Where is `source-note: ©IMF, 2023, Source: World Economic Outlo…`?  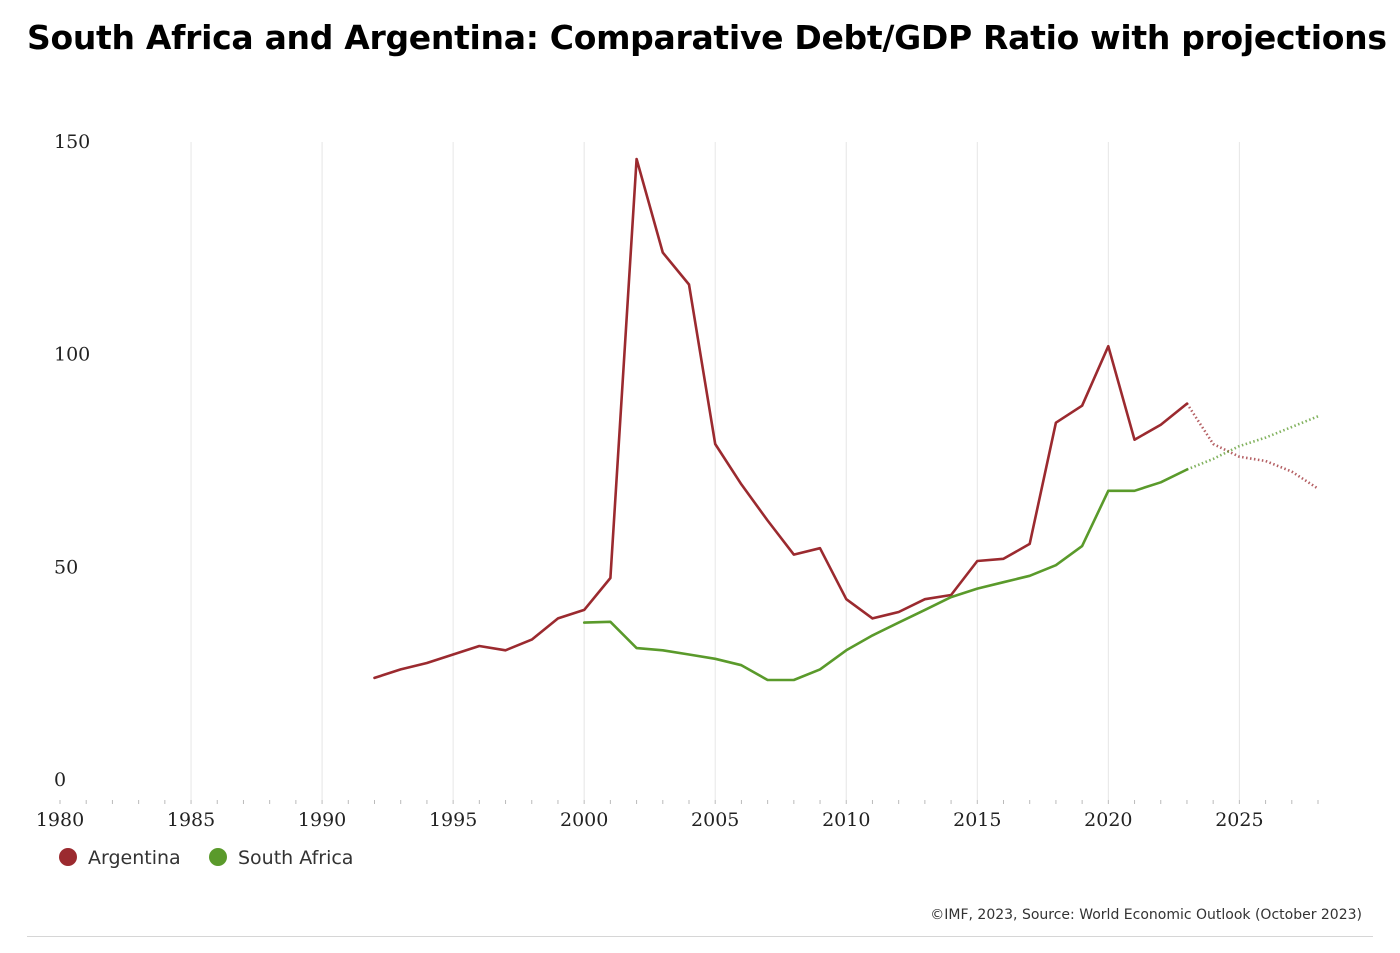
source-note: ©IMF, 2023, Source: World Economic Outlo… is located at coordinates (1146, 915).